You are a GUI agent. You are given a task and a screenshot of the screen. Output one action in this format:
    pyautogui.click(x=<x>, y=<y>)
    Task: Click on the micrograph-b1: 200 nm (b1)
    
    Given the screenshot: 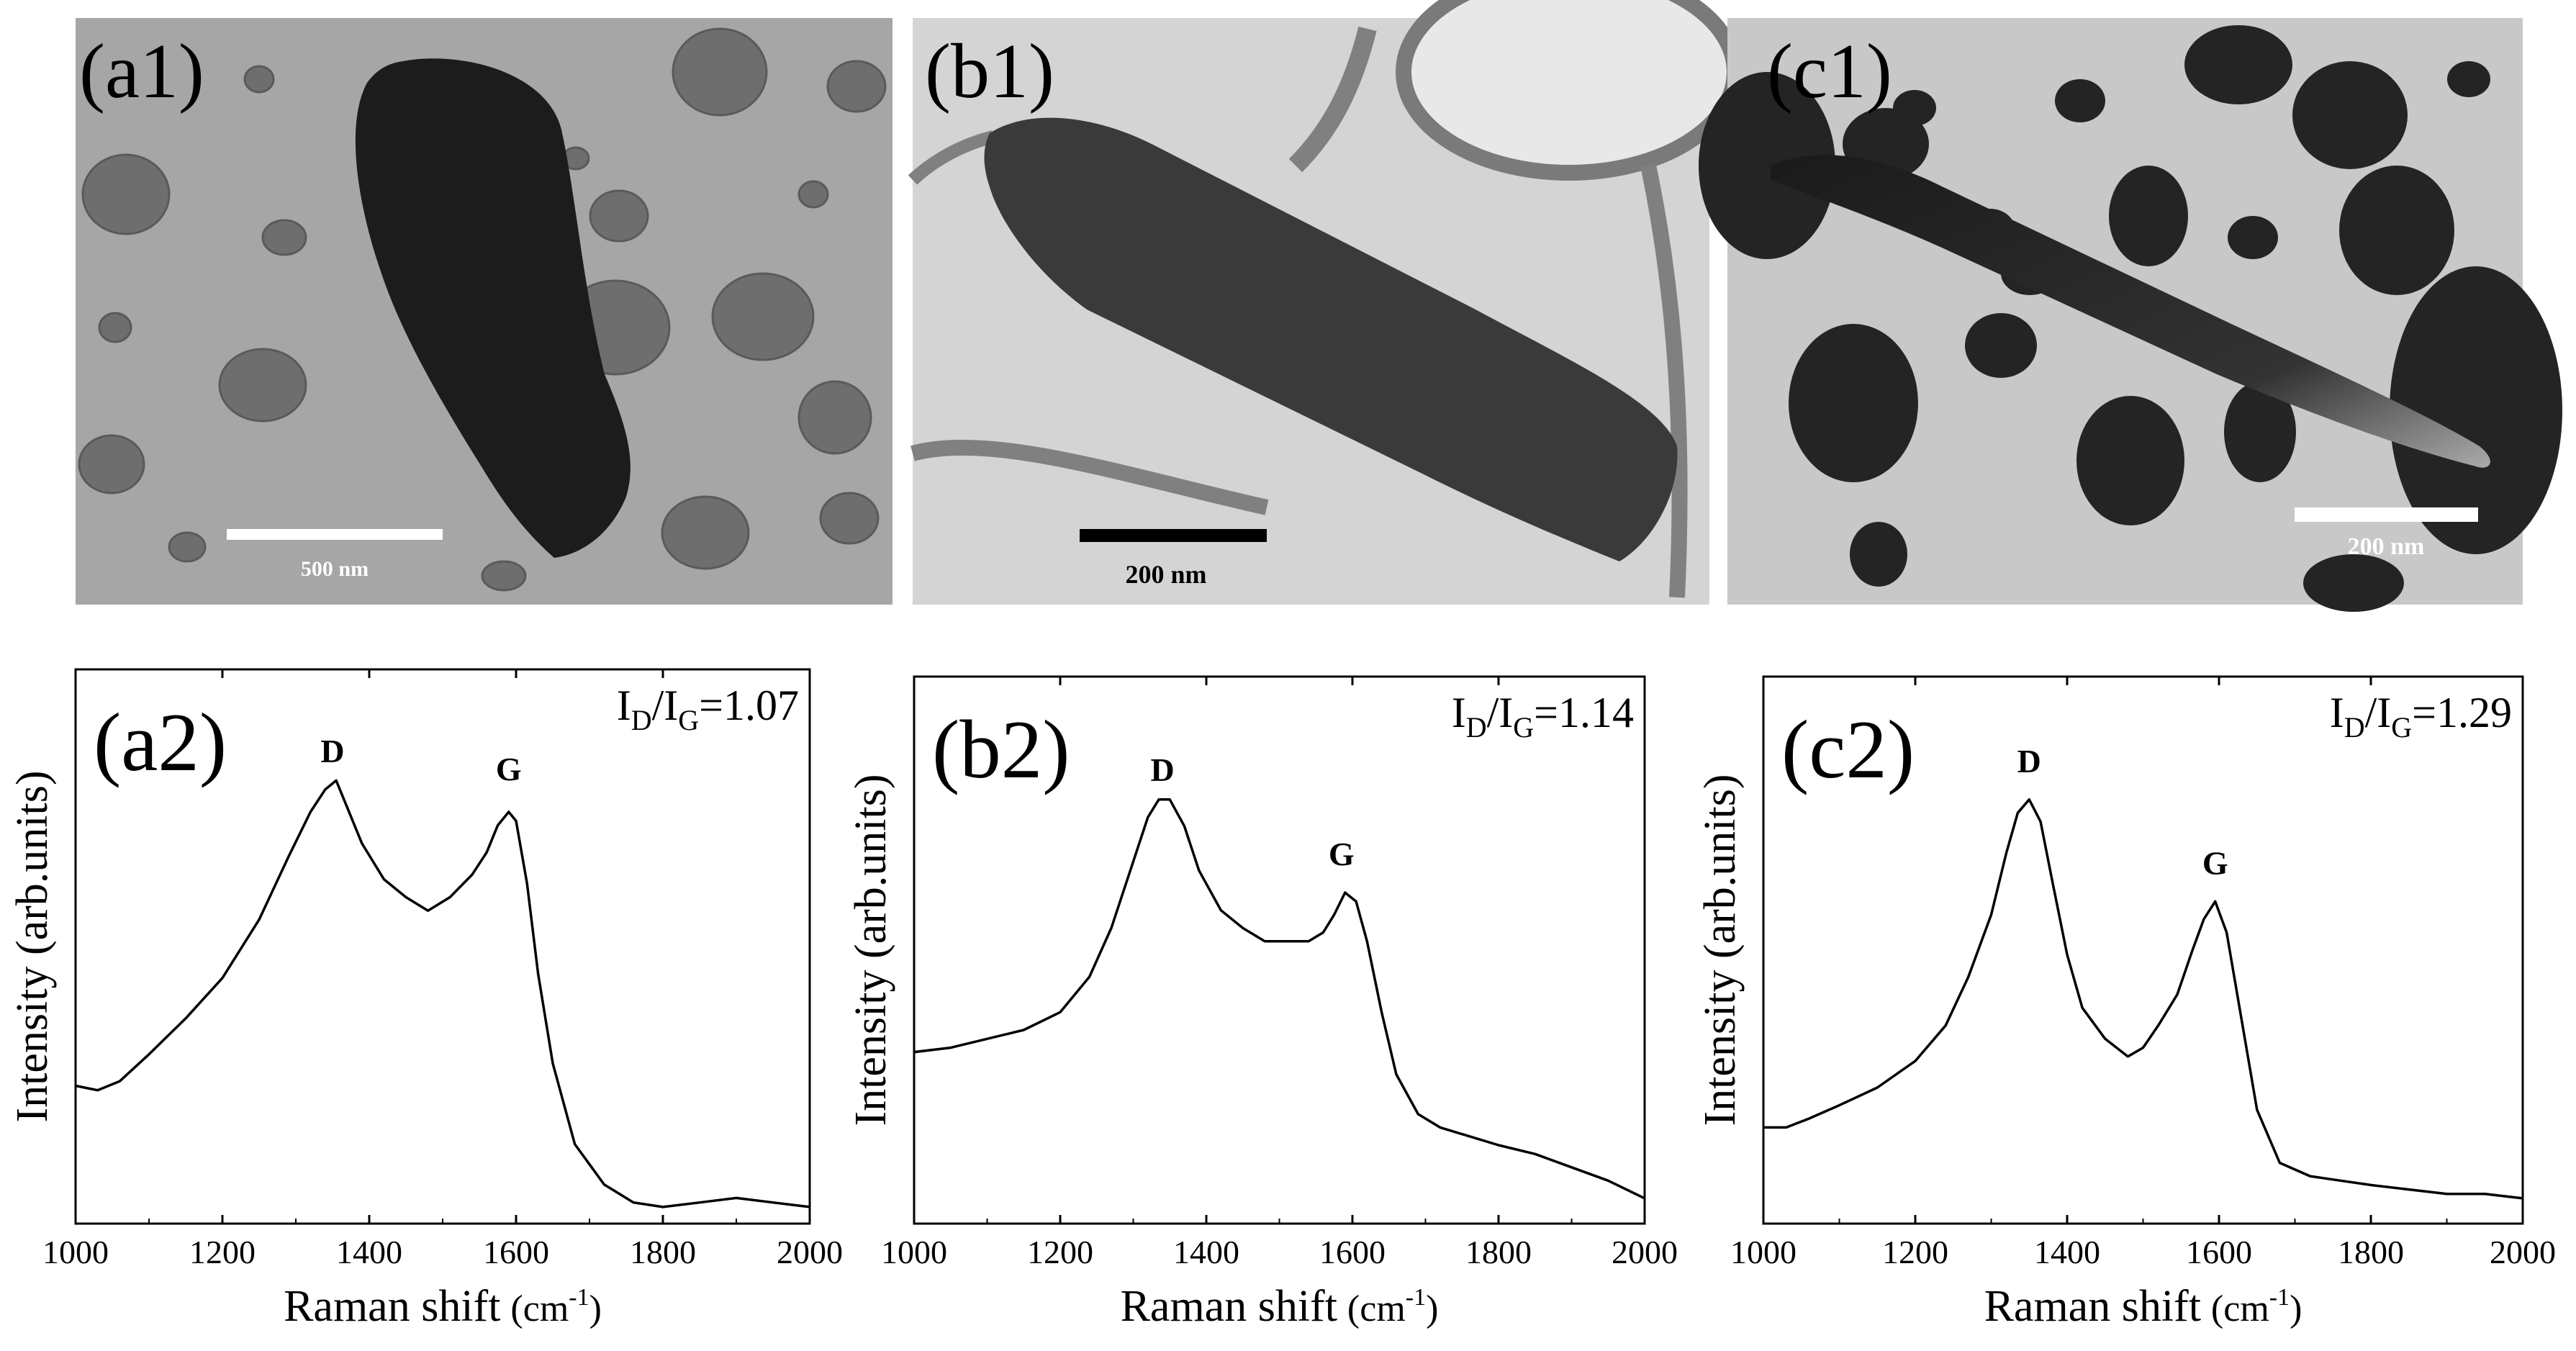 What is the action you would take?
    pyautogui.click(x=1325, y=302)
    